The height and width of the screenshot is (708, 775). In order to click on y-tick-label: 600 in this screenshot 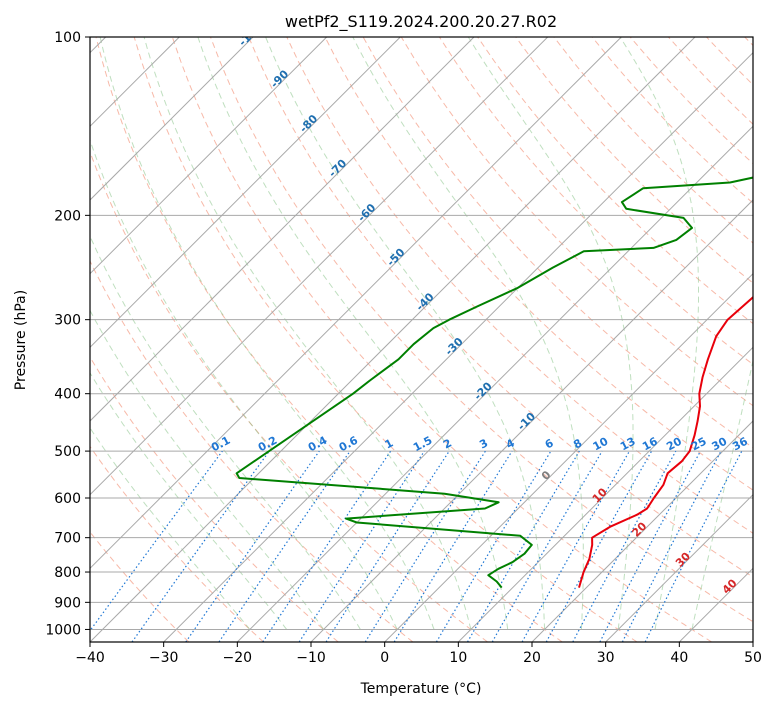, I will do `click(67, 499)`.